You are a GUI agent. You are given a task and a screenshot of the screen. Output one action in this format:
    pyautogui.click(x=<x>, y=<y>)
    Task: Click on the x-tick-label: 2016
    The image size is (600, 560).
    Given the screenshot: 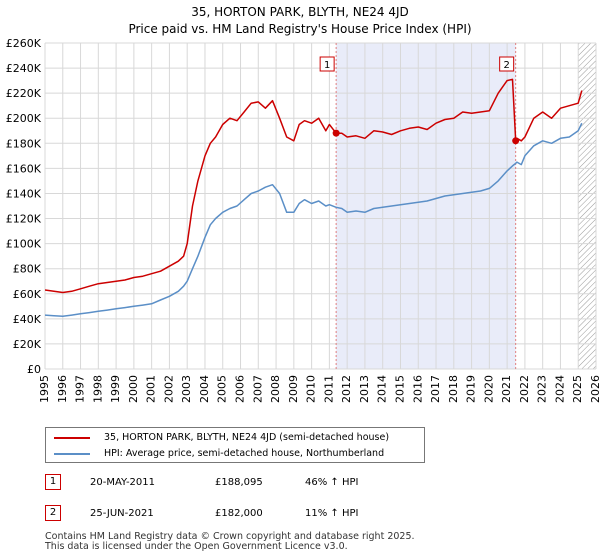 What is the action you would take?
    pyautogui.click(x=417, y=389)
    